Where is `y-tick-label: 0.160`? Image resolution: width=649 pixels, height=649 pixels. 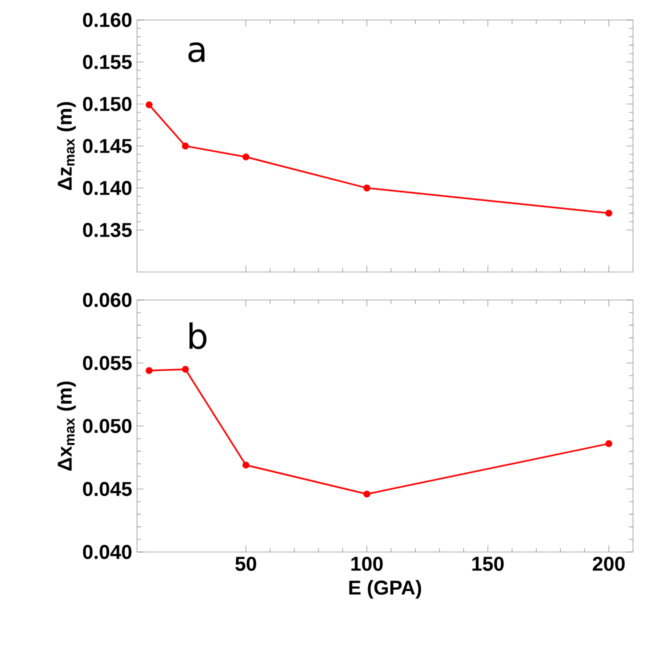
y-tick-label: 0.160 is located at coordinates (107, 20).